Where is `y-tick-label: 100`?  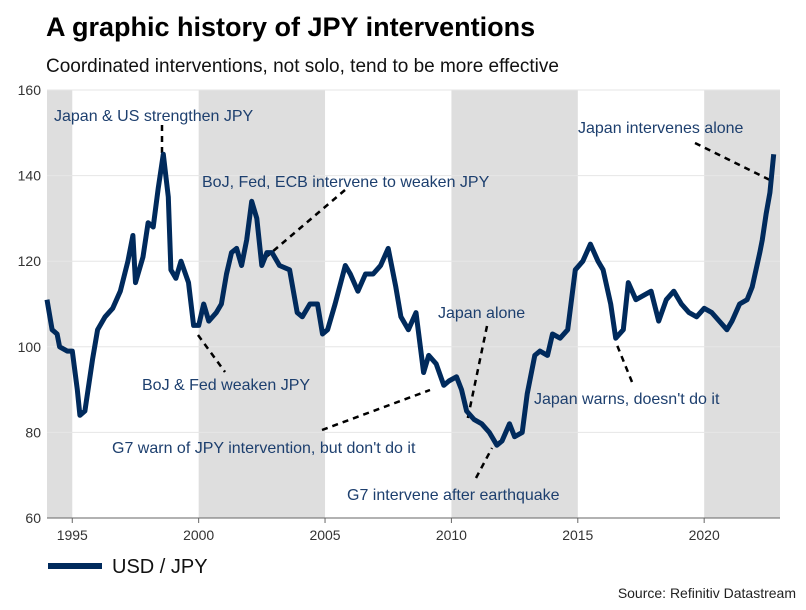
y-tick-label: 100 is located at coordinates (30, 347).